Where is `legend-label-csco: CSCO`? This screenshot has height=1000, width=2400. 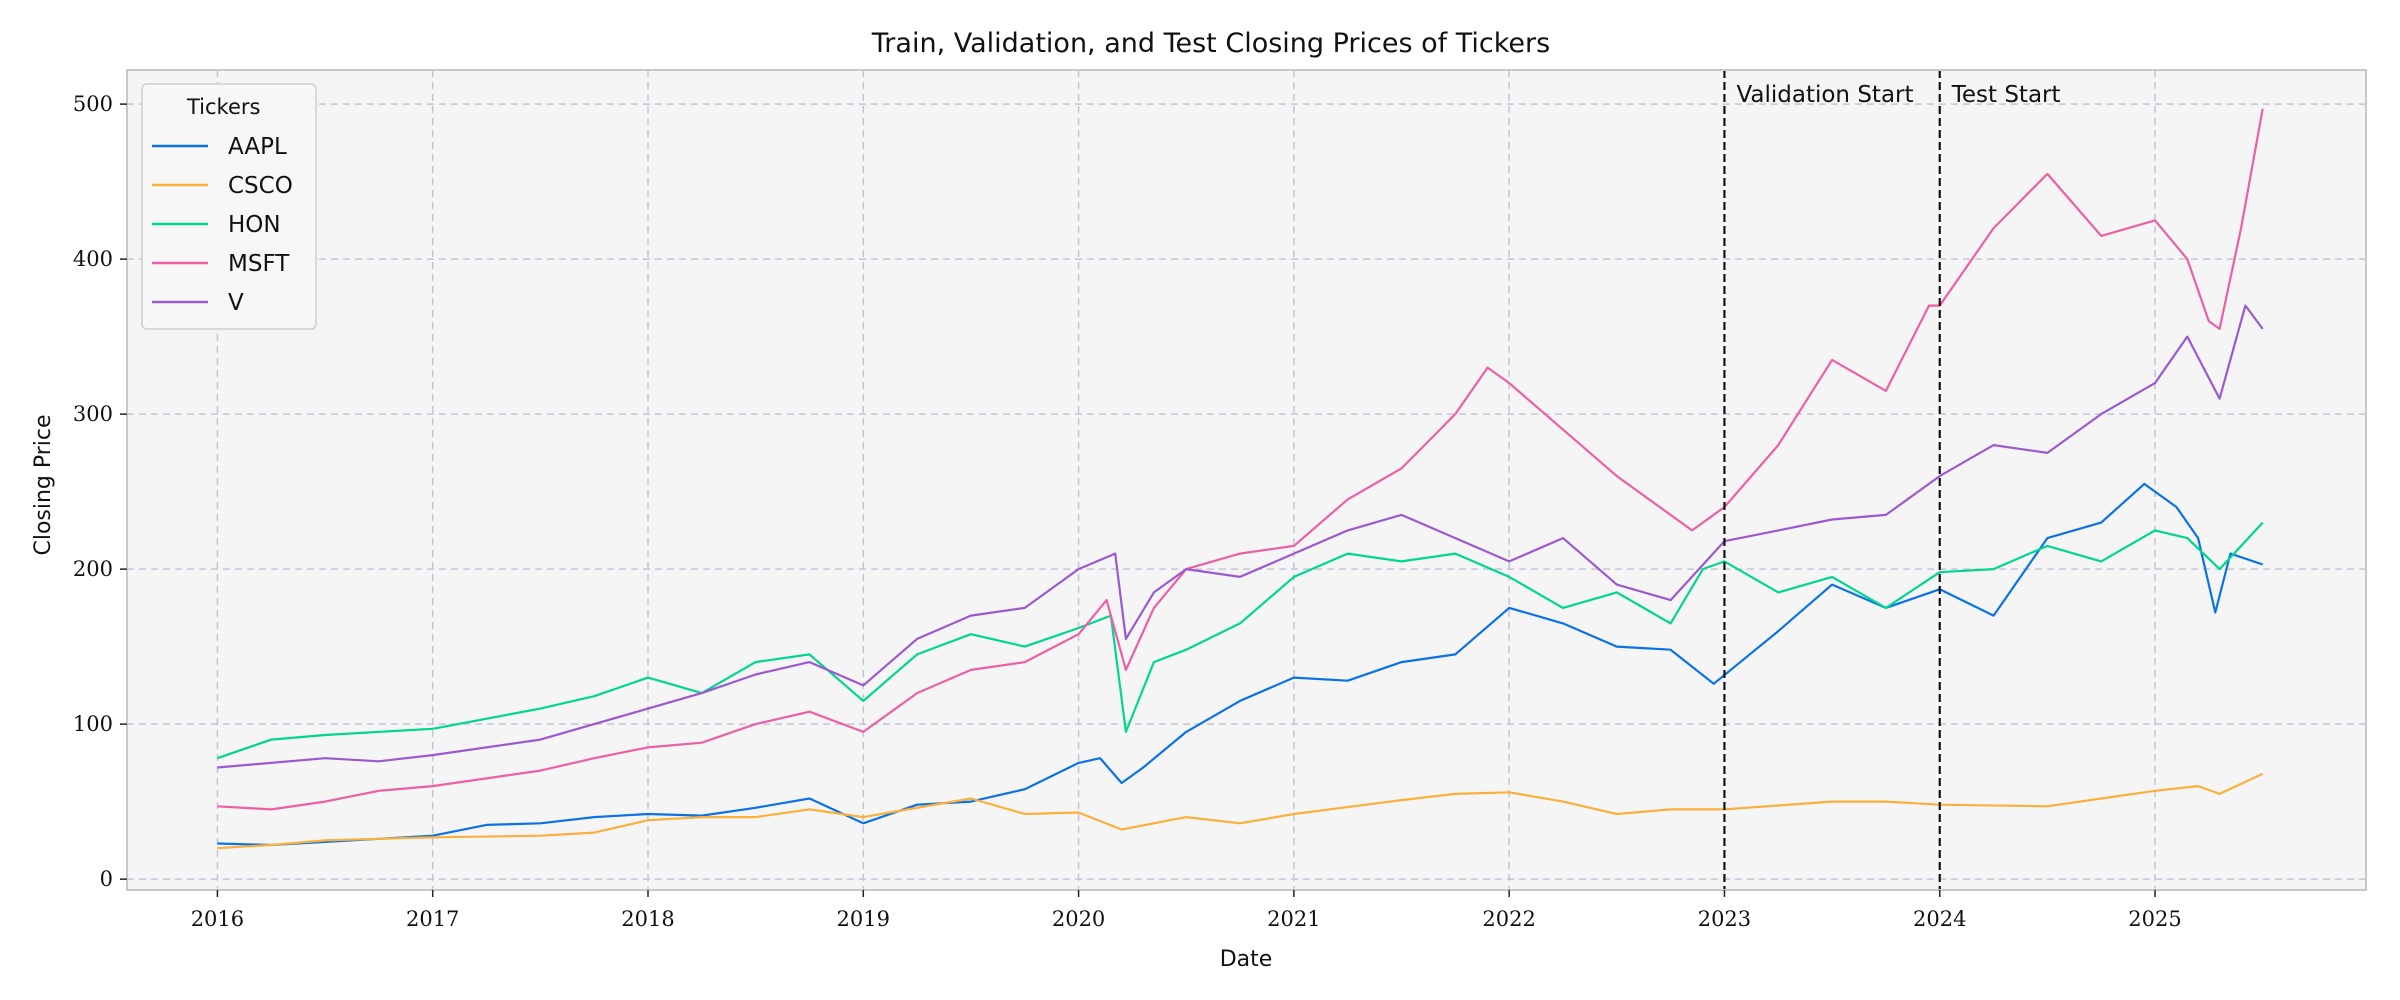 legend-label-csco: CSCO is located at coordinates (260, 186).